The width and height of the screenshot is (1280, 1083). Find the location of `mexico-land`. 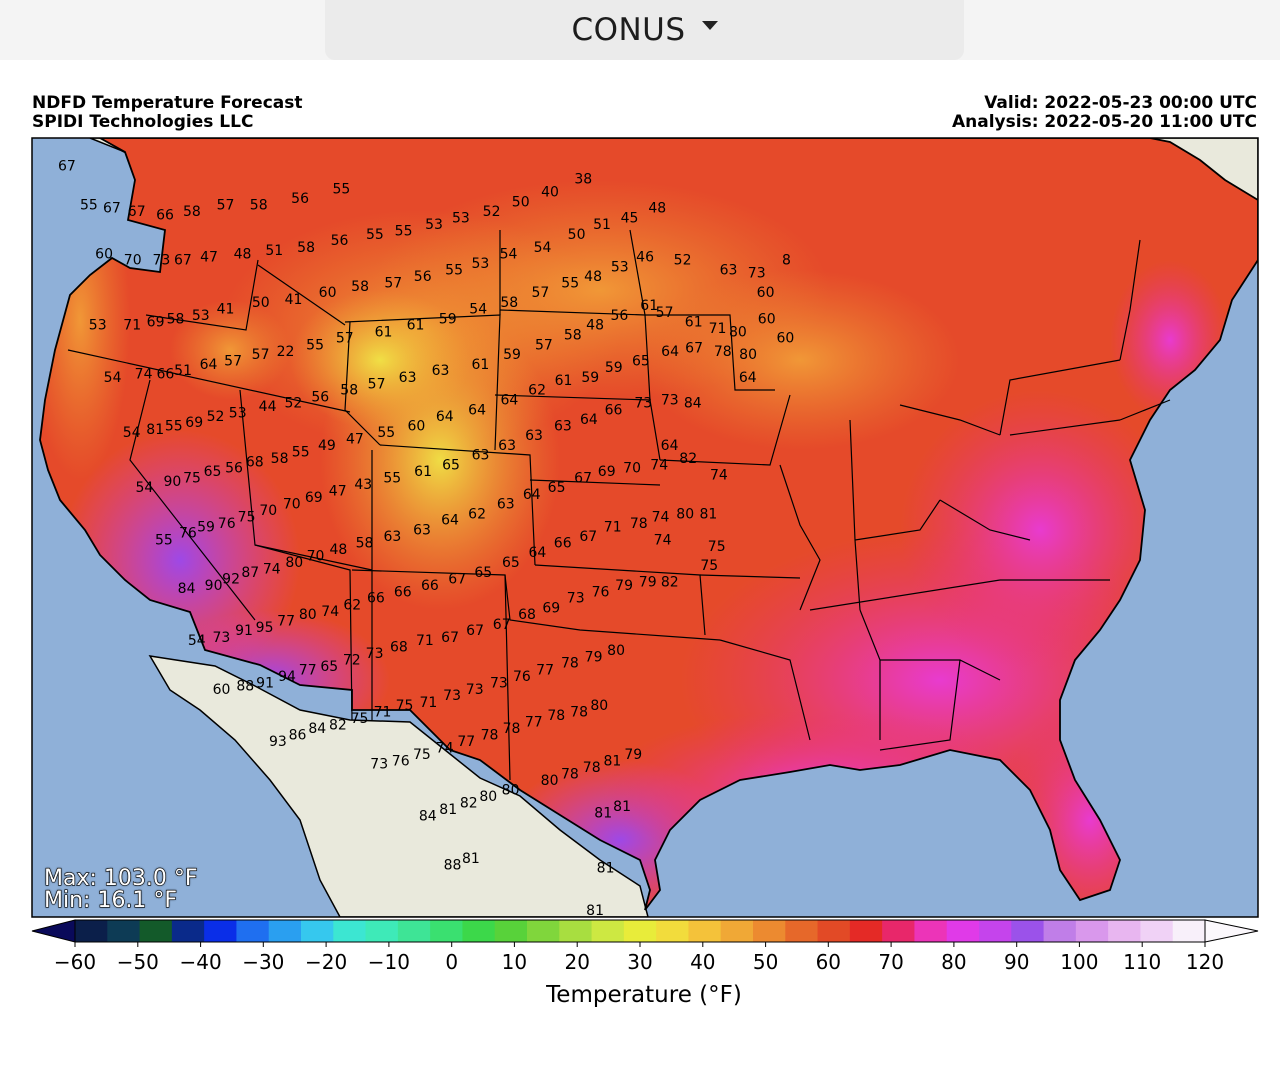

mexico-land is located at coordinates (398, 786).